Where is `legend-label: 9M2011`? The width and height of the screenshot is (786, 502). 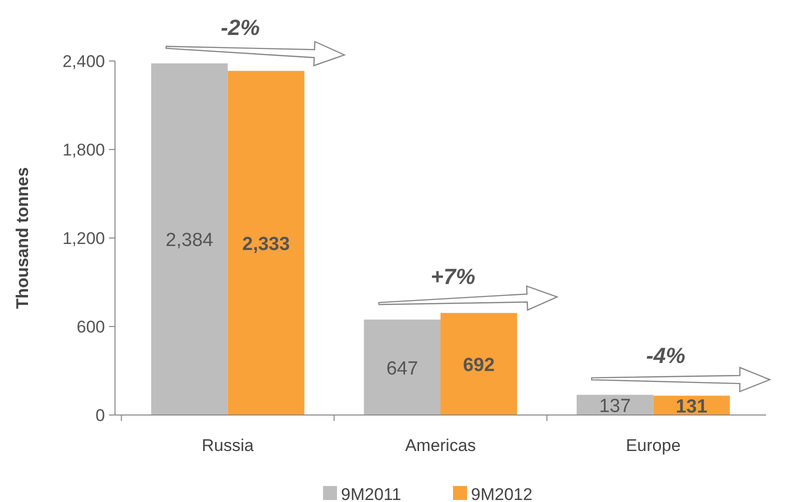
legend-label: 9M2011 is located at coordinates (371, 493).